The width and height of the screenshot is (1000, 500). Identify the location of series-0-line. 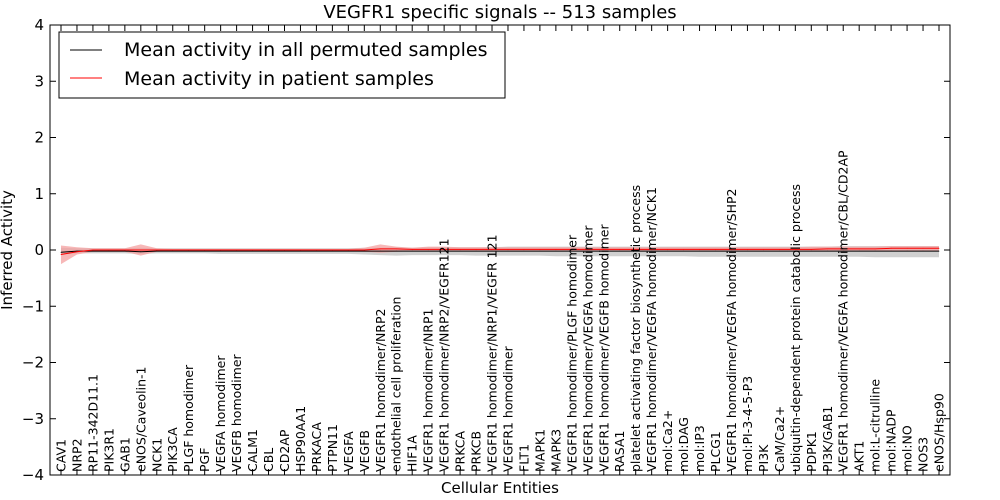
(499, 251).